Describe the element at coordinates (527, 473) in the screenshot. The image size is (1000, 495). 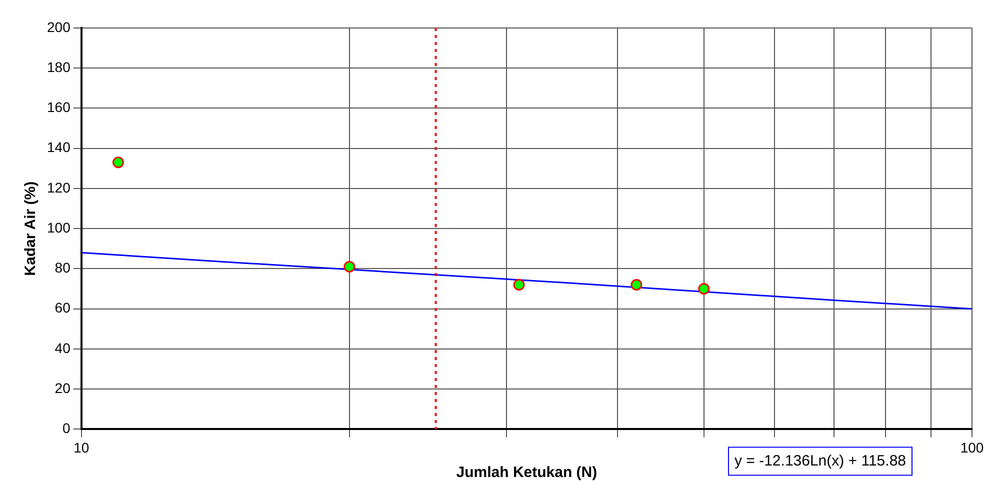
I see `x-axis-title: Jumlah Ketukan (N)` at that location.